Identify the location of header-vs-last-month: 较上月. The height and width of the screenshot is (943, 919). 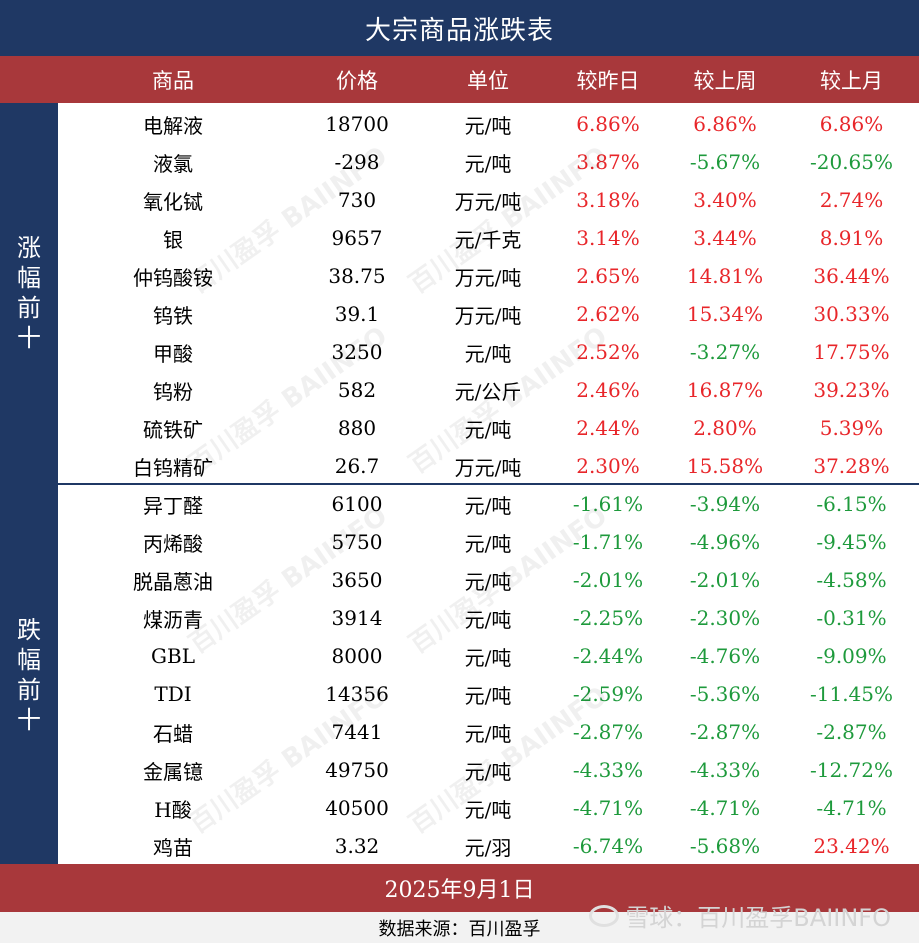
(851, 80).